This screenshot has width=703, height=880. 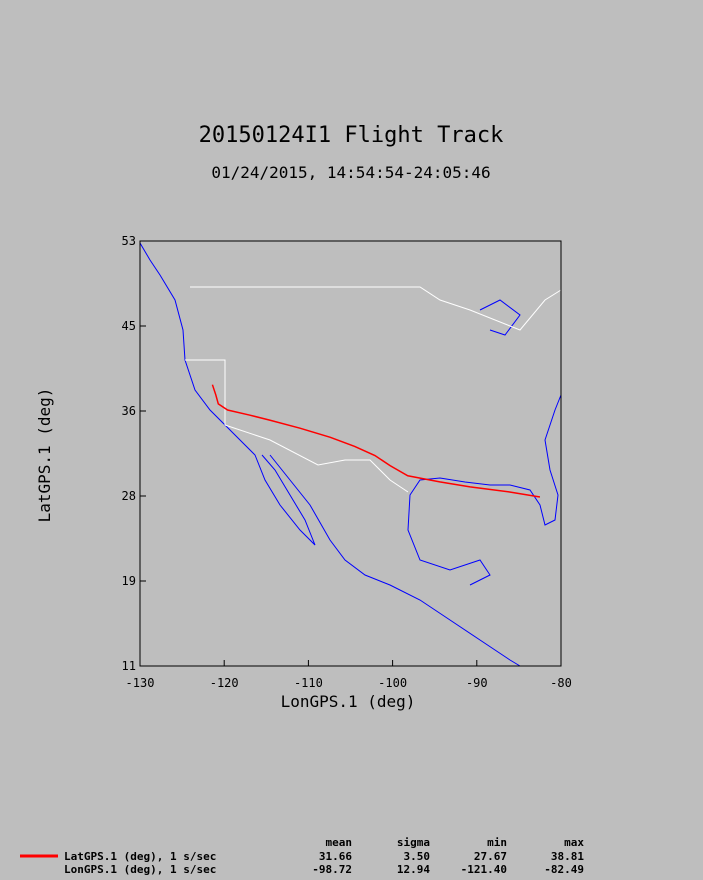 What do you see at coordinates (348, 701) in the screenshot?
I see `x-axis-label: LonGPS.1 (deg)` at bounding box center [348, 701].